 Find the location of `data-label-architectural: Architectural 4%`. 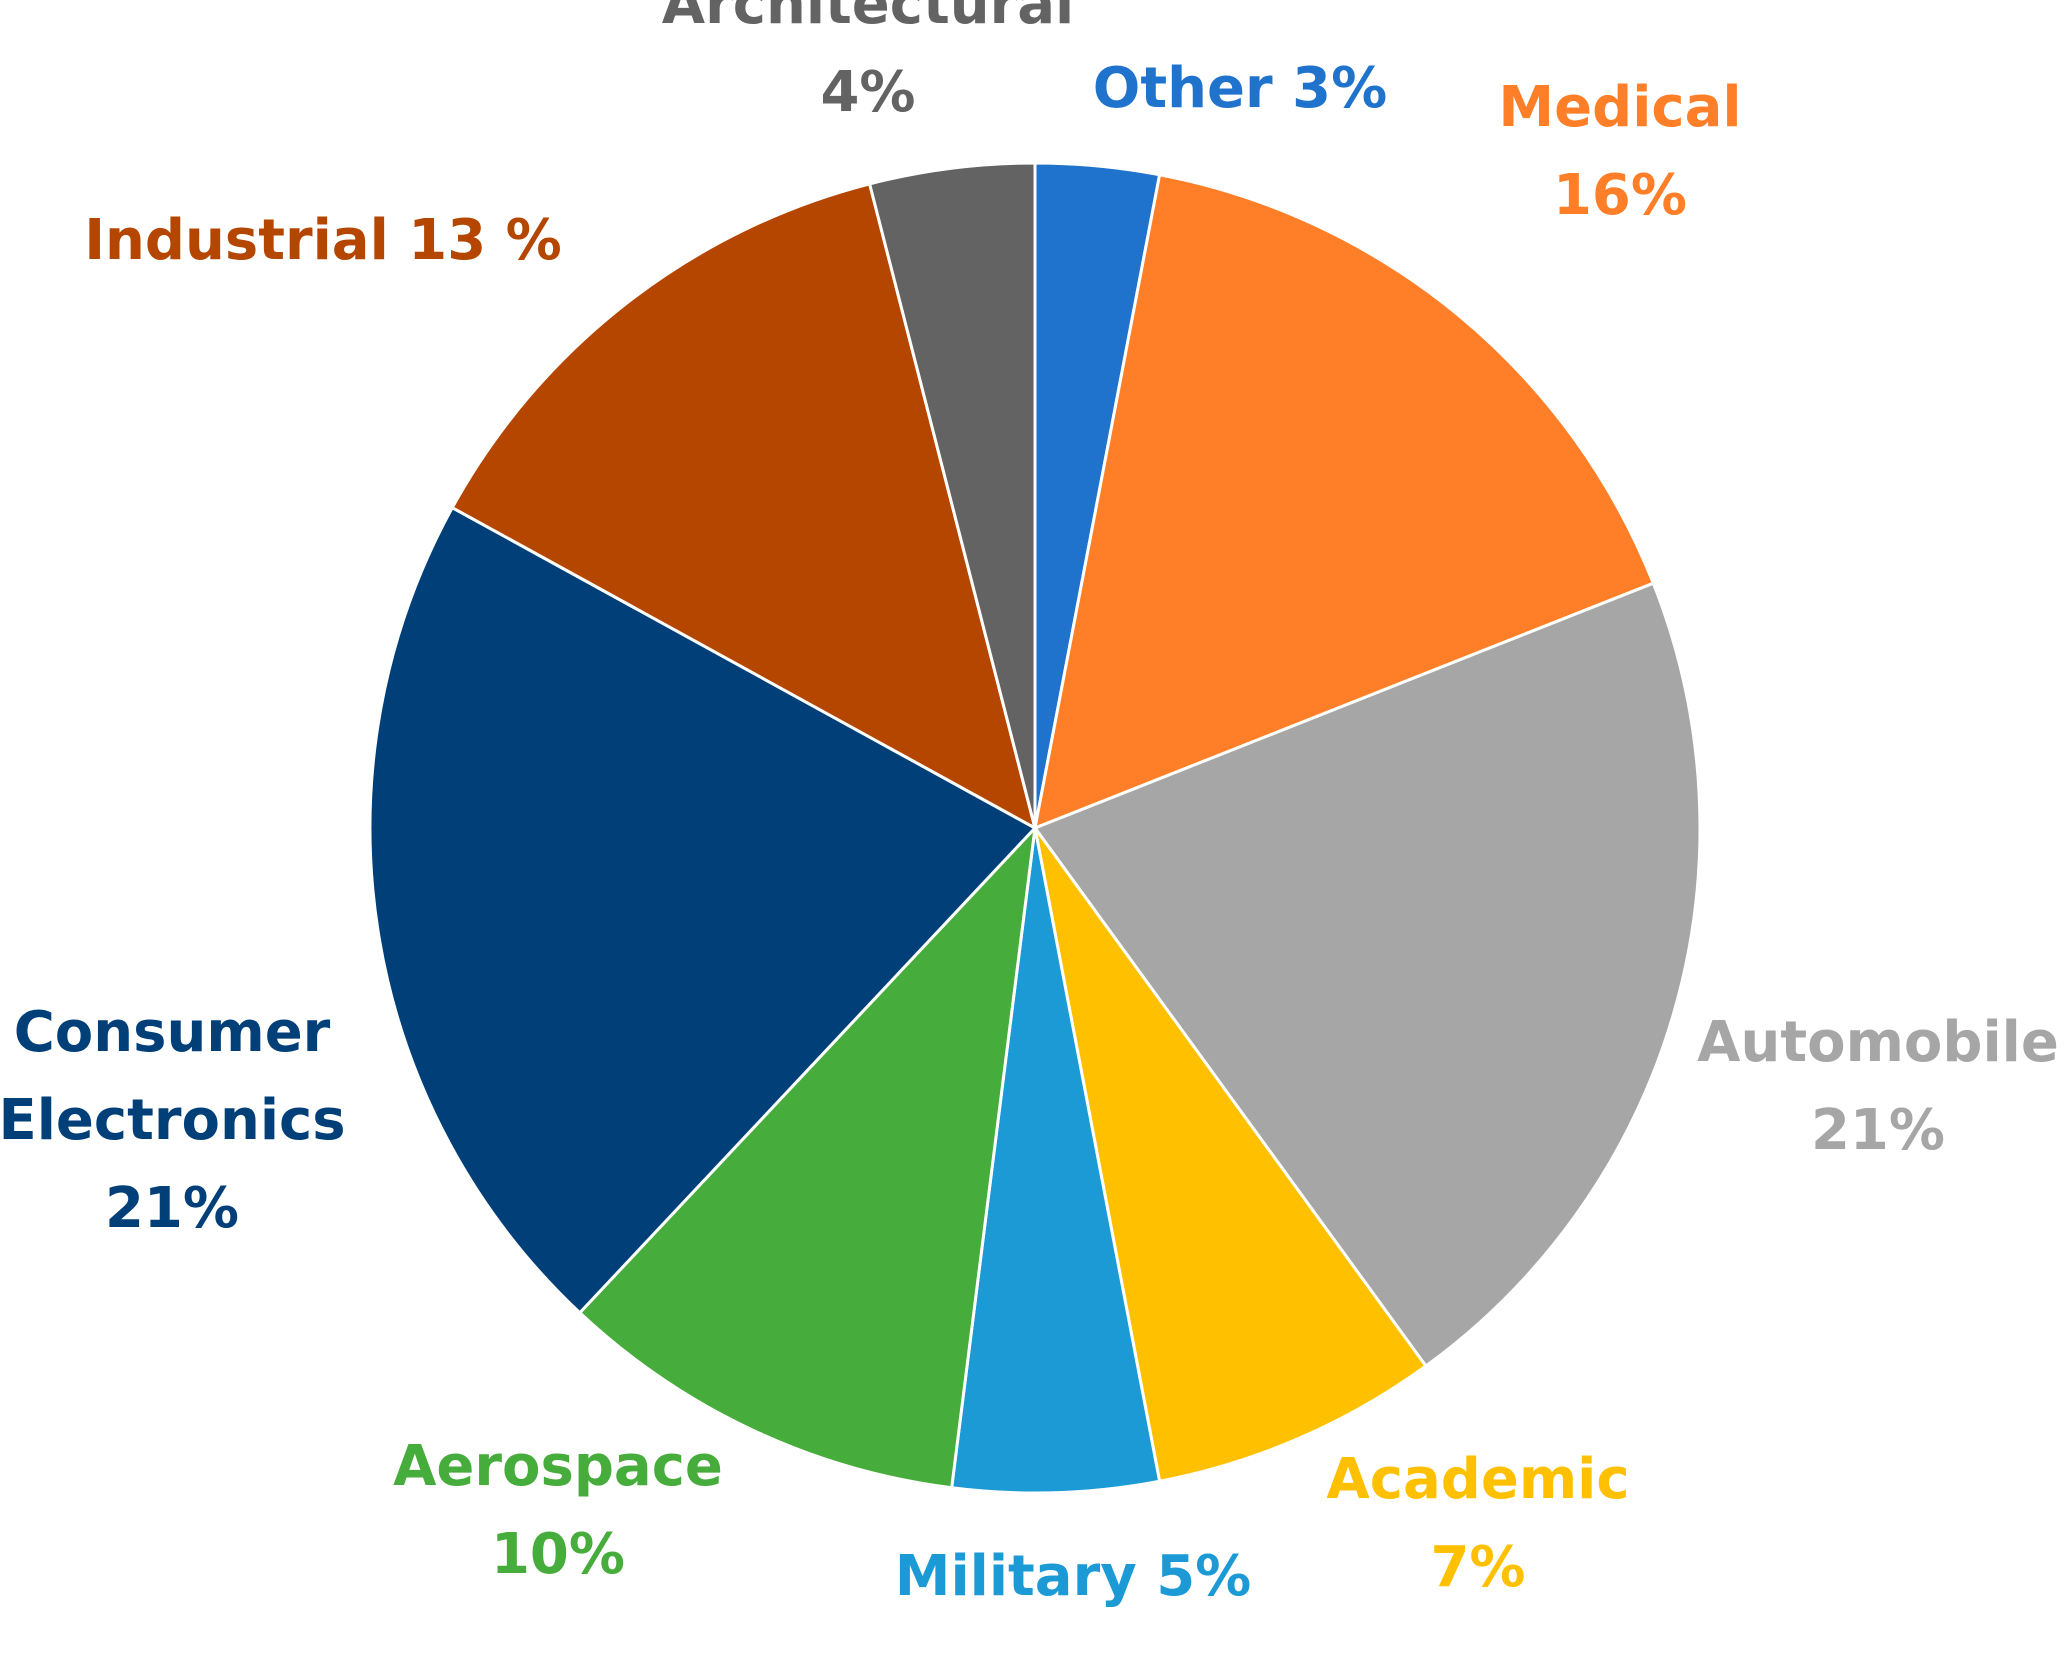

data-label-architectural: Architectural 4% is located at coordinates (868, 62).